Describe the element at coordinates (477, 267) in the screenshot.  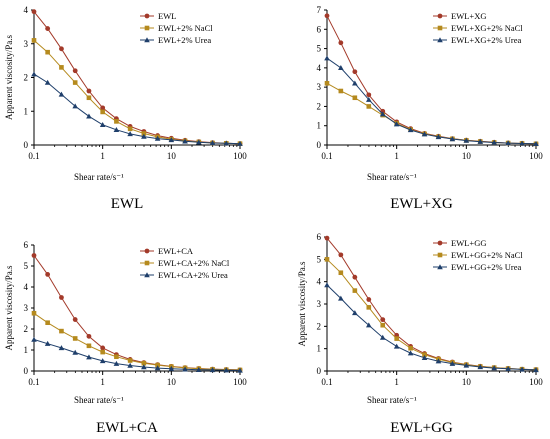
I see `legend-entry: EWL+GG+2% Urea` at that location.